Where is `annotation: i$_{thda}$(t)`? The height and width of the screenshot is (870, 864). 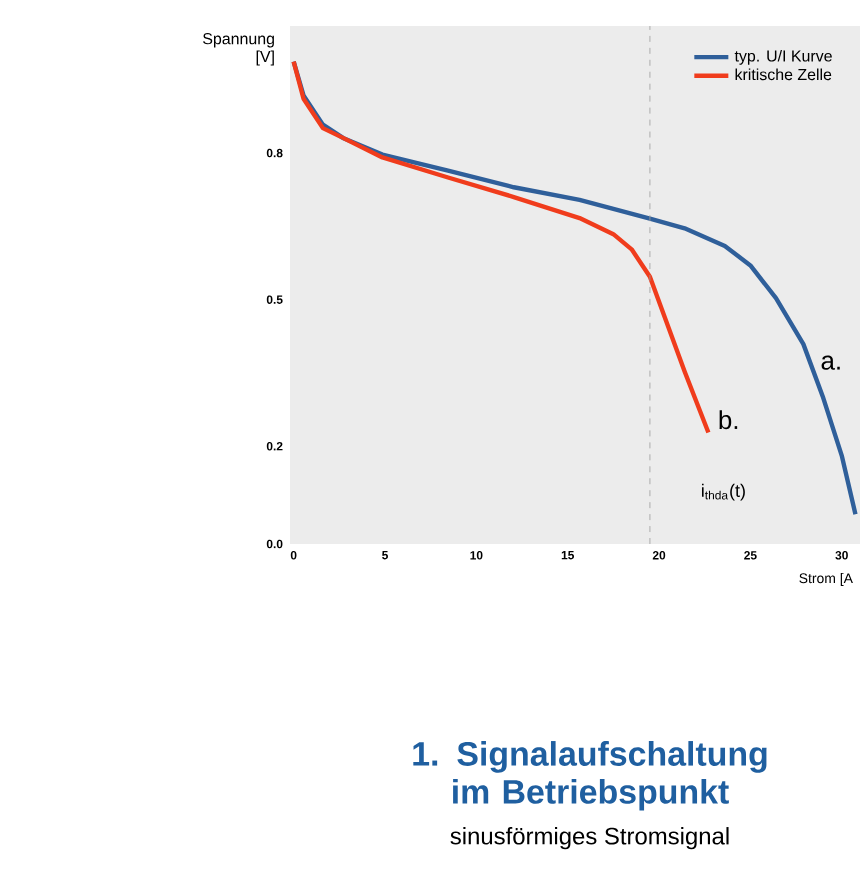
annotation: i$_{thda}$(t) is located at coordinates (723, 492).